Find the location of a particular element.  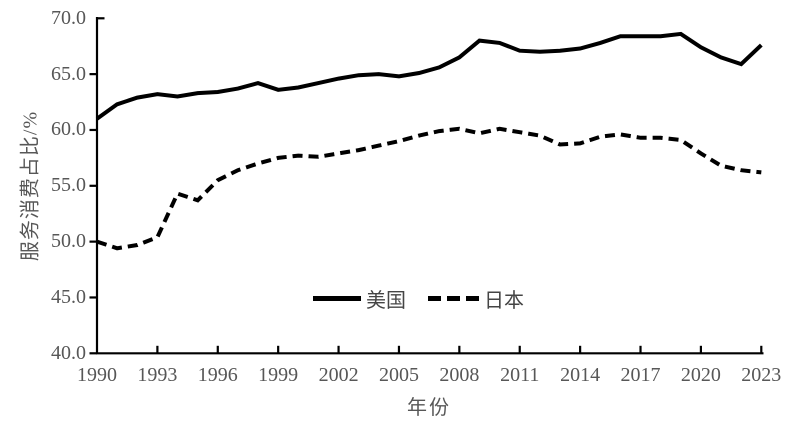

x-tick-label: 1990 is located at coordinates (97, 375).